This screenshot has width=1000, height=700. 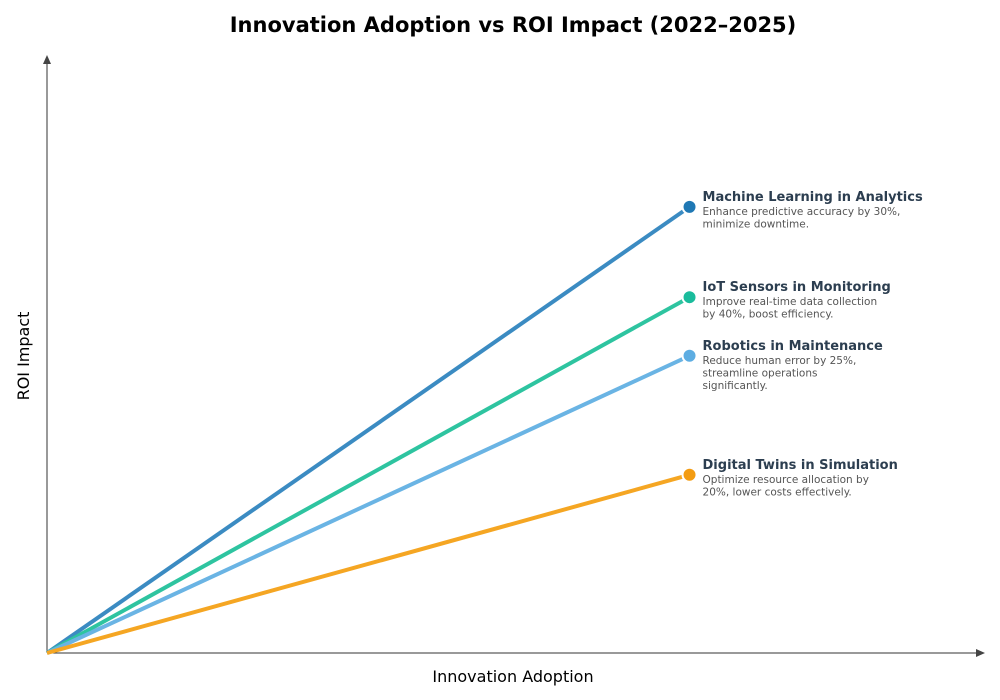 I want to click on series-label: Robotics in Maintenance, so click(x=793, y=346).